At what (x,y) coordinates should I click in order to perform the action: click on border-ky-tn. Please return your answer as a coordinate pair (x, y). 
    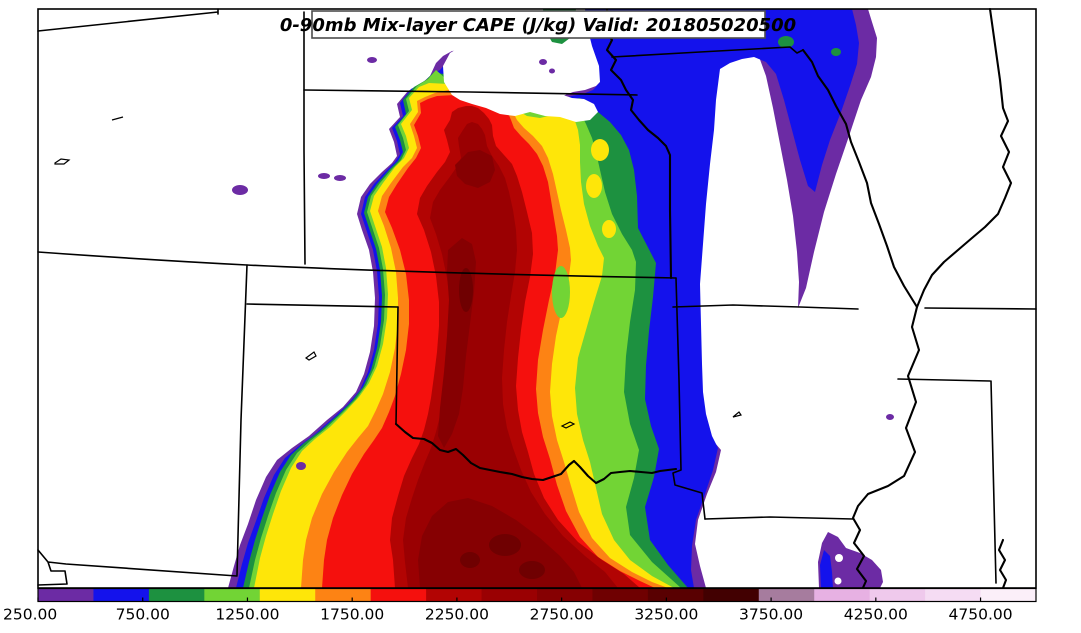
    Looking at the image, I should click on (980, 308).